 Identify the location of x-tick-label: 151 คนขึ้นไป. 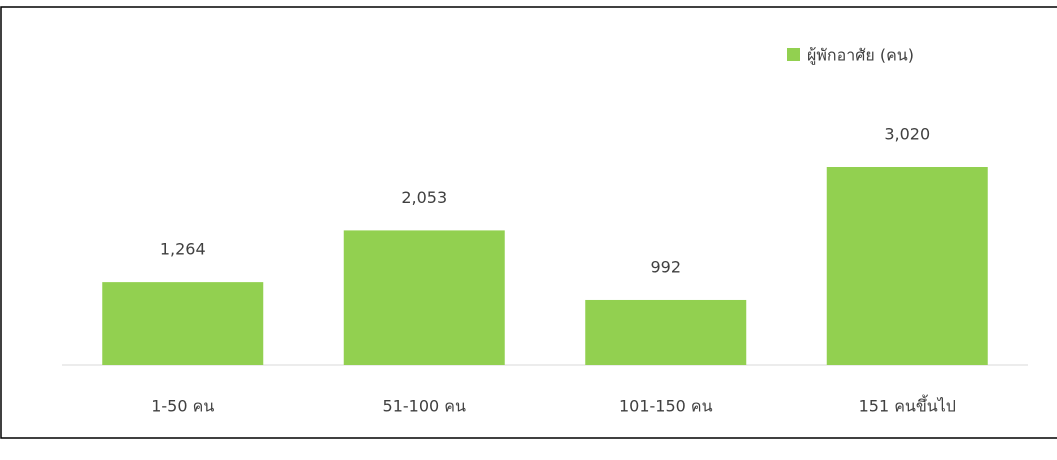
(907, 405).